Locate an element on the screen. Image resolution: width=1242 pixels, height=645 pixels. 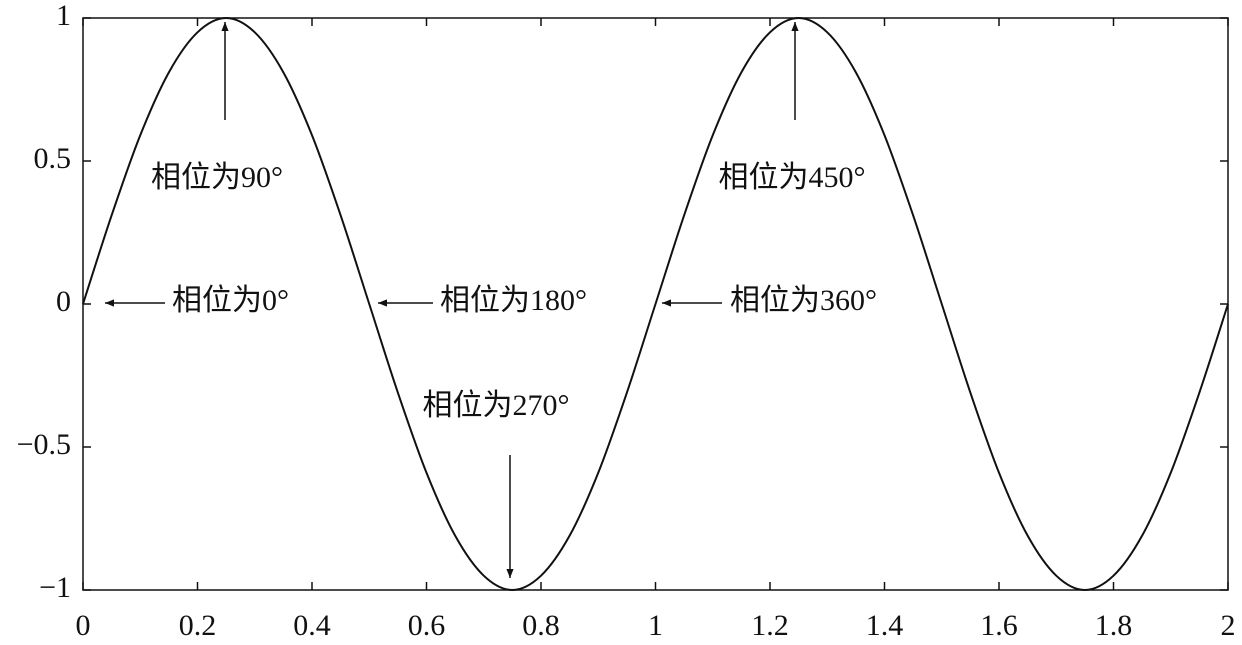
x-tick-label: 1.4 is located at coordinates (885, 625).